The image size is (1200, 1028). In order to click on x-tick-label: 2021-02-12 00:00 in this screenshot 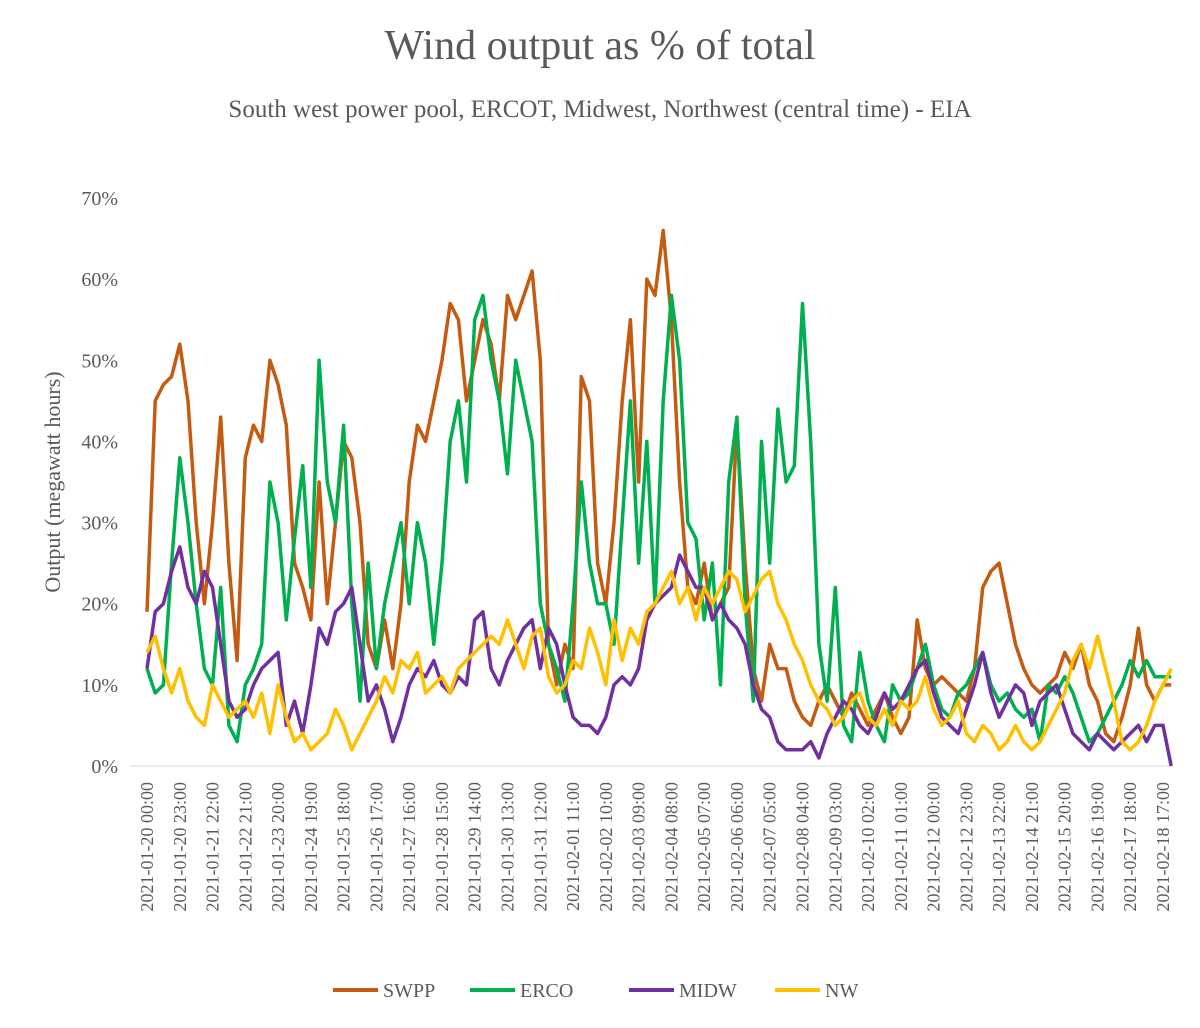, I will do `click(934, 847)`.